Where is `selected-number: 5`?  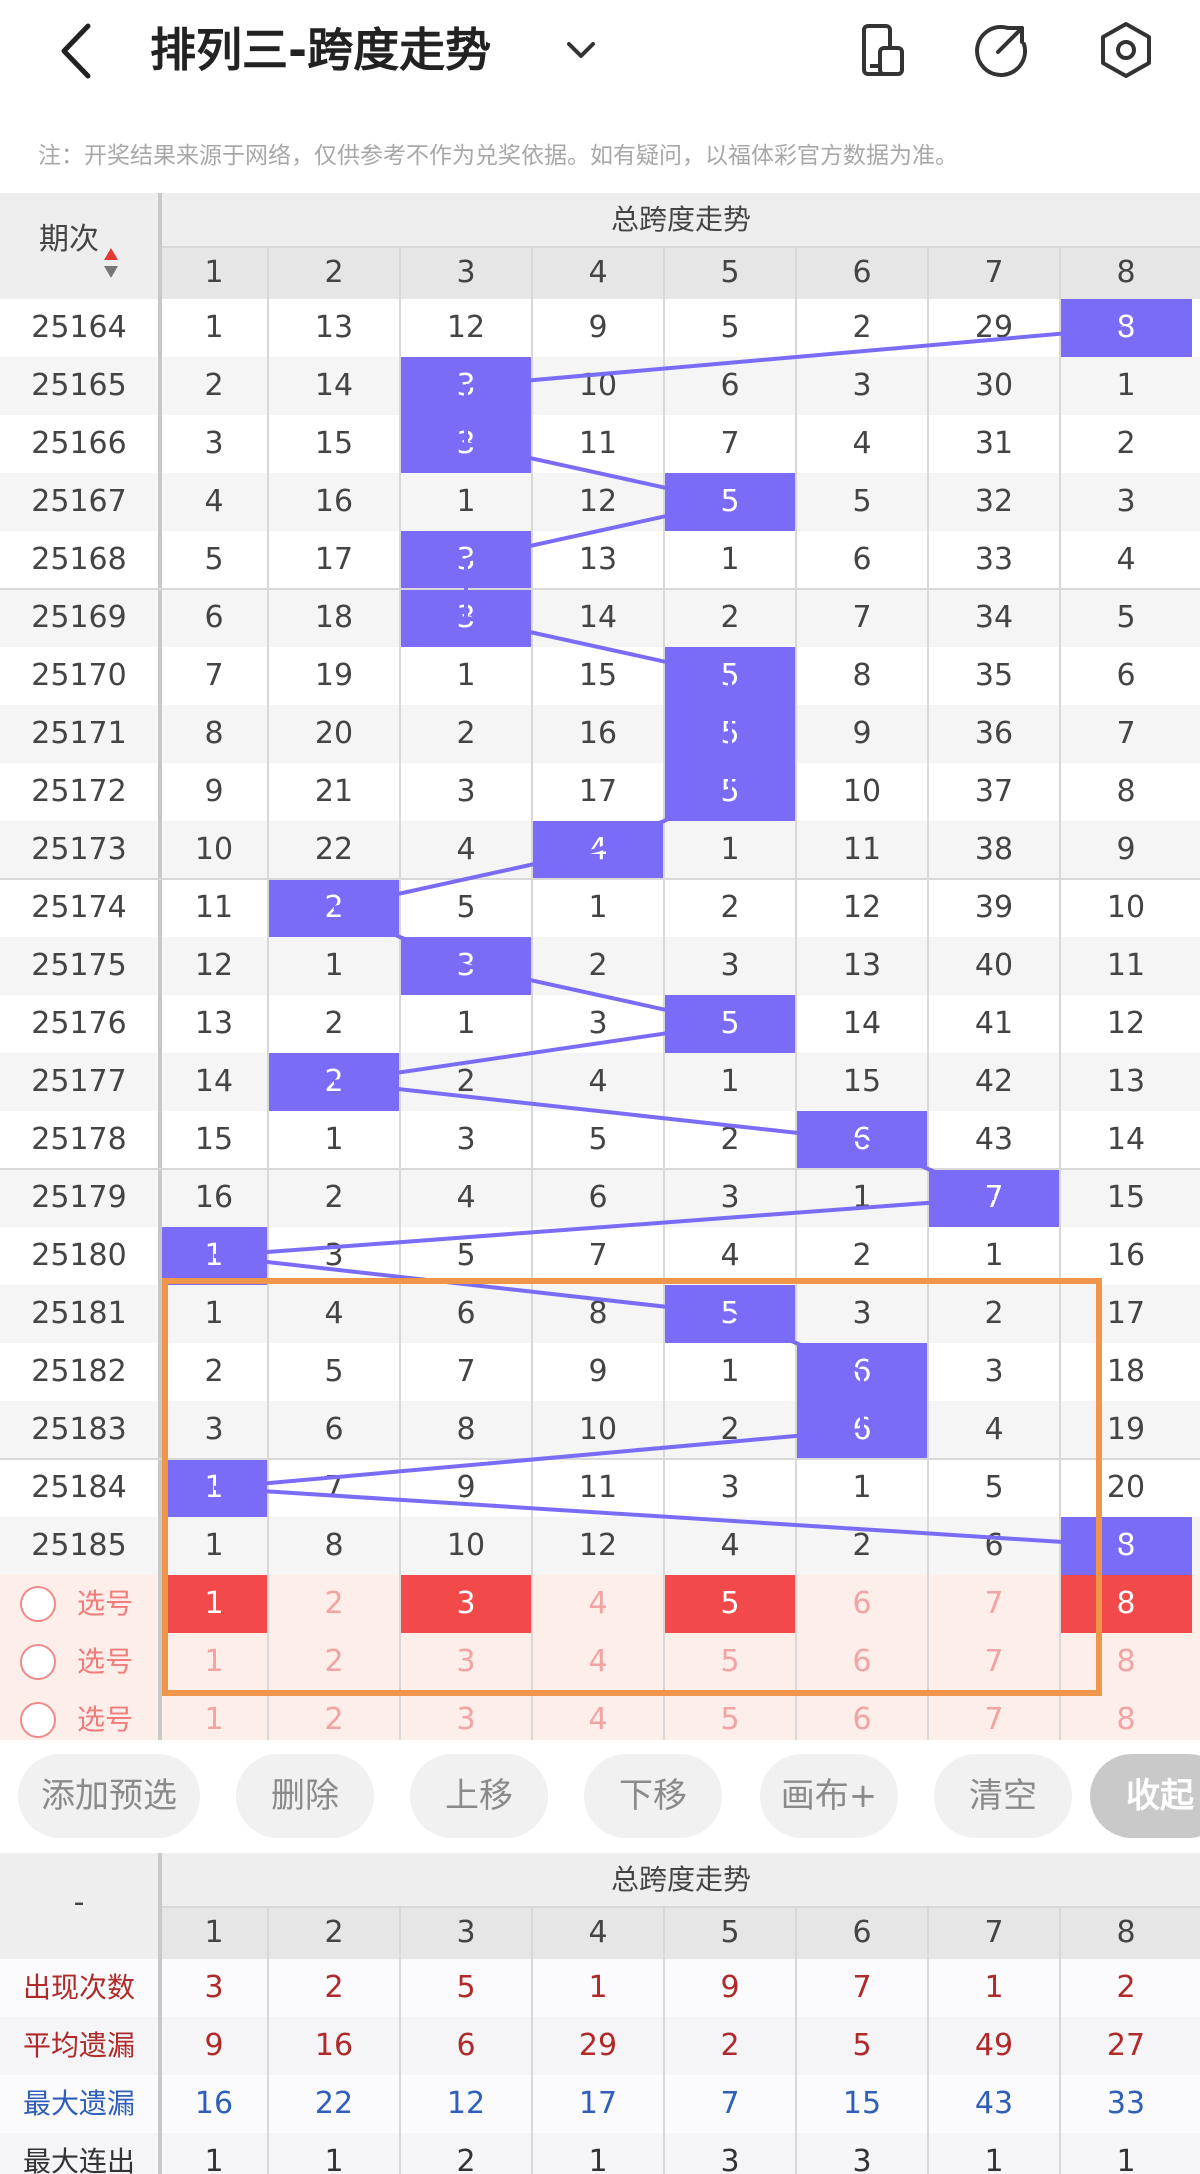 selected-number: 5 is located at coordinates (730, 1604).